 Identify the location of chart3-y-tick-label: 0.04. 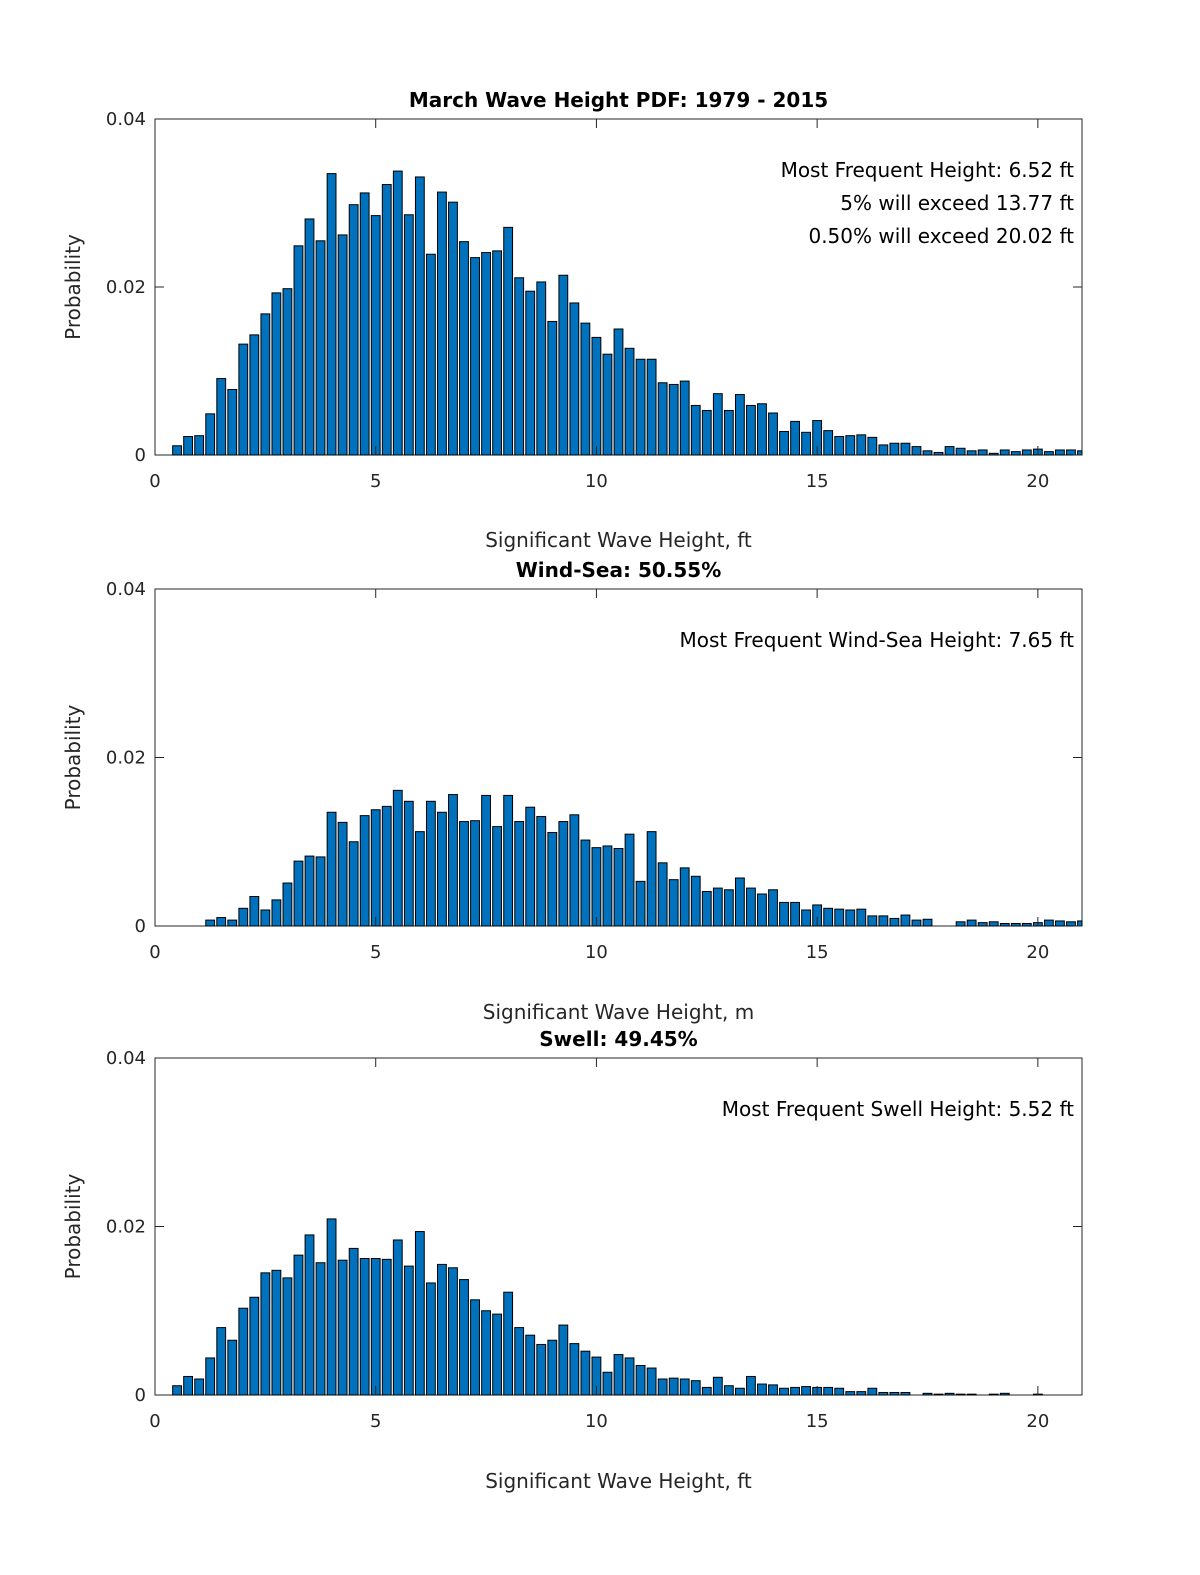
(126, 1058).